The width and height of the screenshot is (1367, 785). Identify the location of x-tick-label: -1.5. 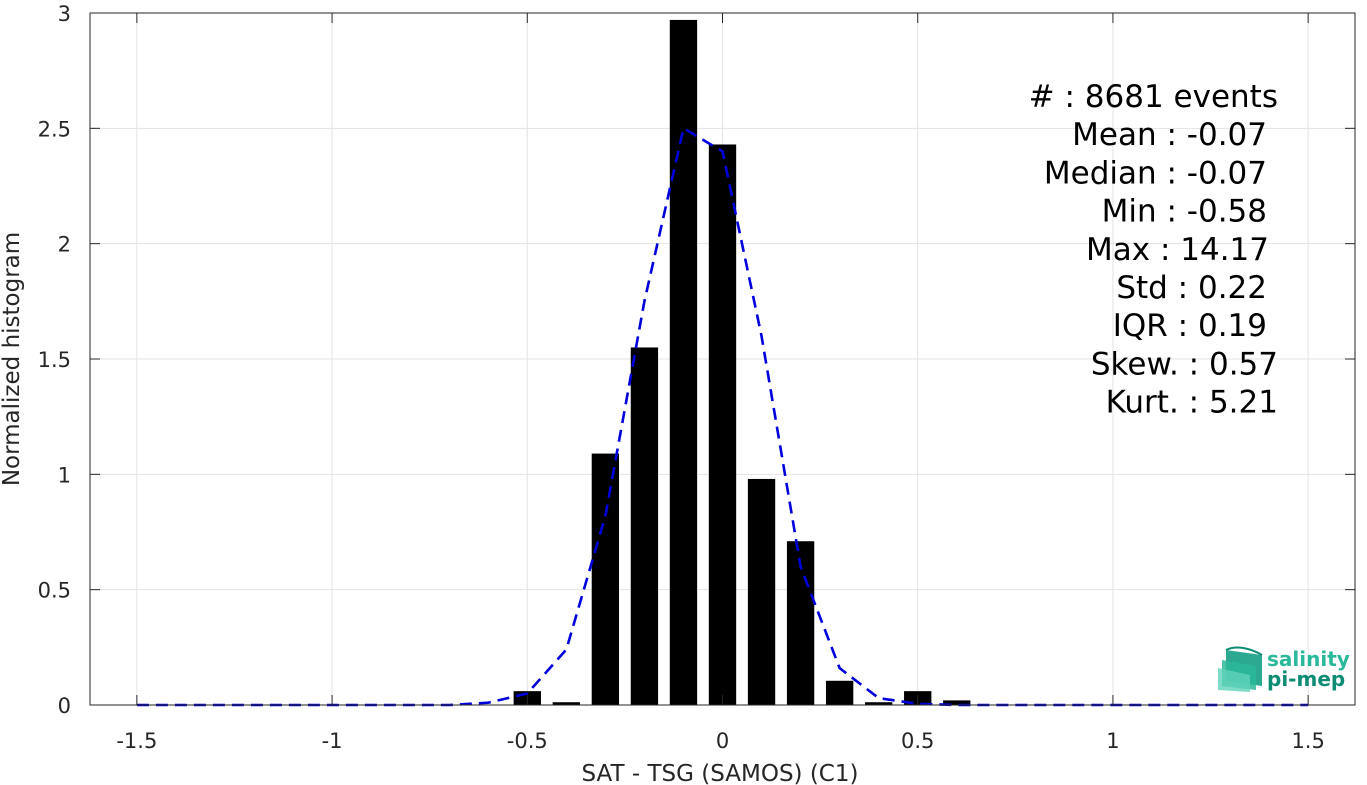
(136, 741).